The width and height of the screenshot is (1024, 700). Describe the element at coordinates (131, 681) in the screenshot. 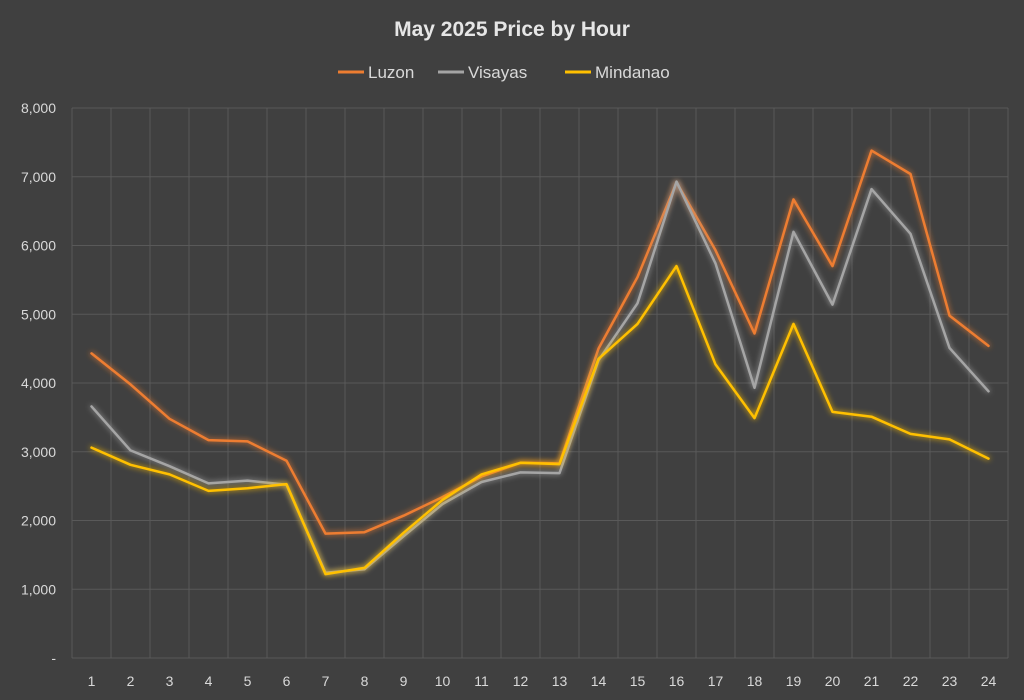

I see `x-tick-label: 2` at that location.